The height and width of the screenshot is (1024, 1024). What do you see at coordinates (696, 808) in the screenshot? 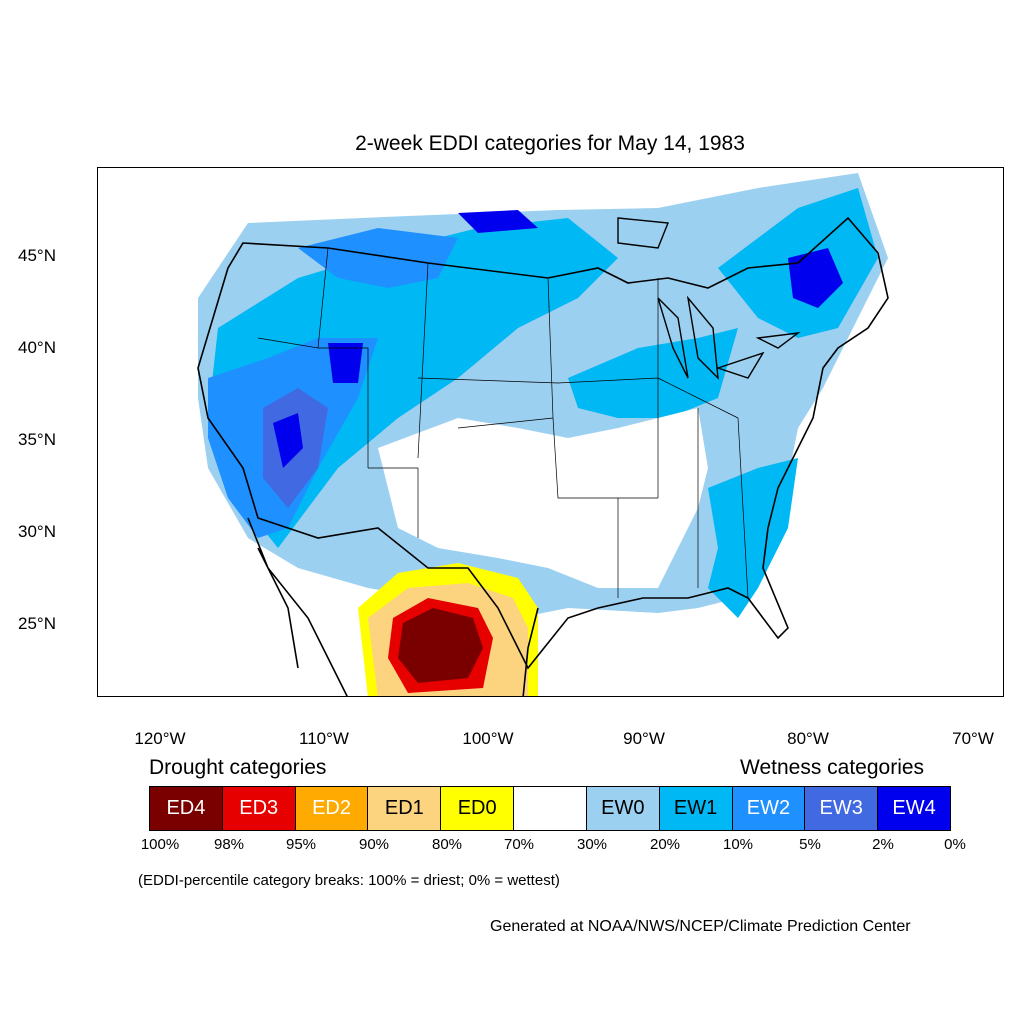
I see `legend-swatch-ew1: EW1` at bounding box center [696, 808].